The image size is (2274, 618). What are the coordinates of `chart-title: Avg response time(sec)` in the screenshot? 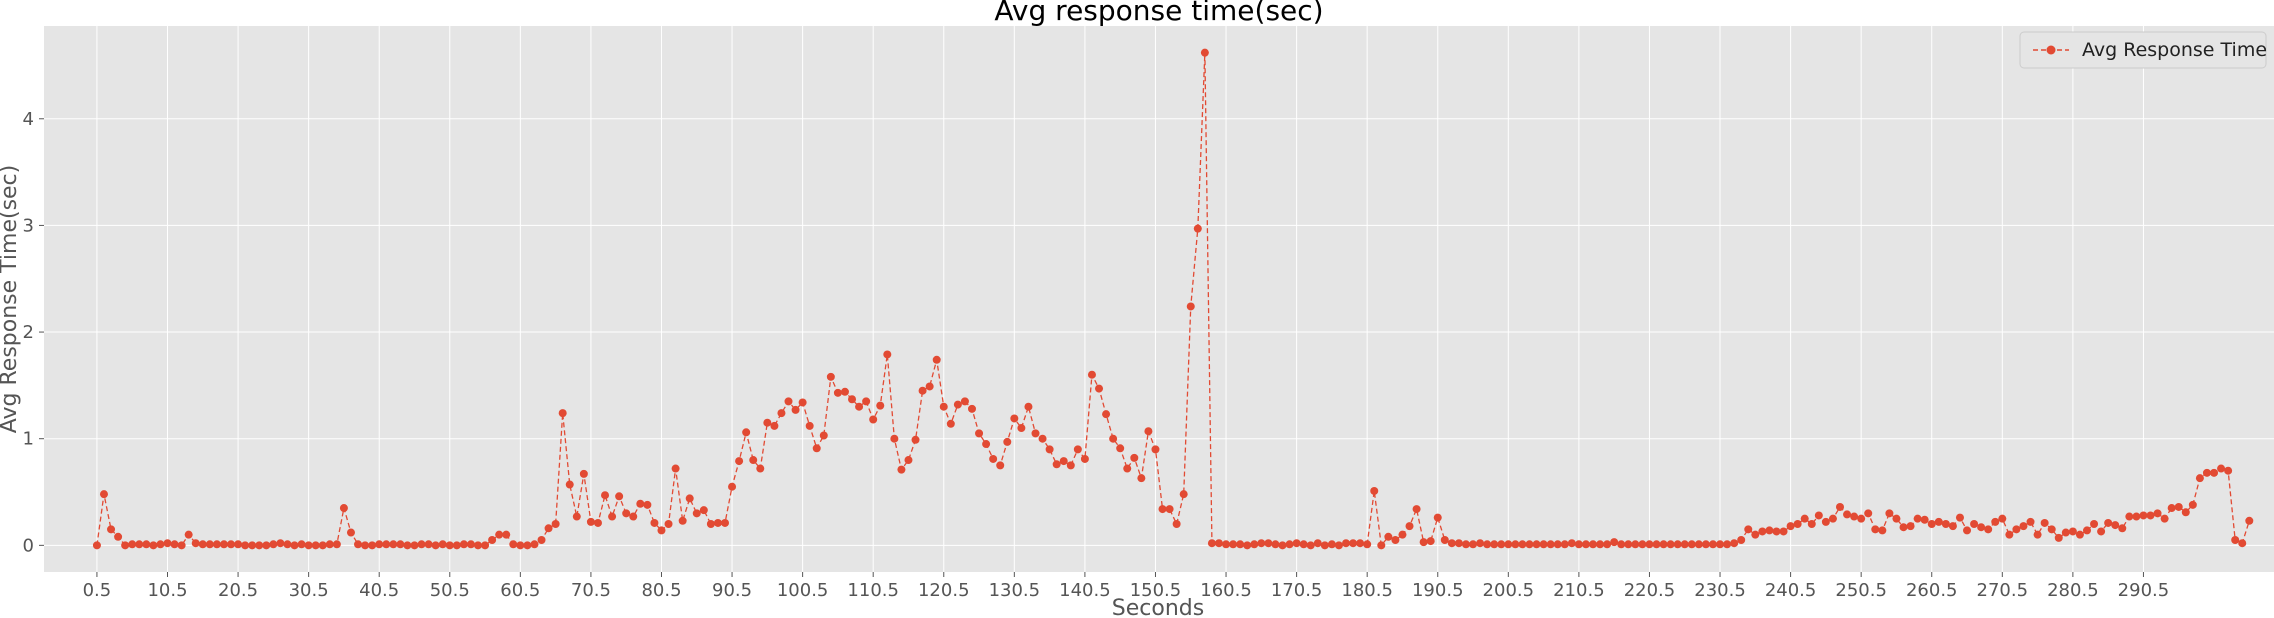 It's located at (1158, 13).